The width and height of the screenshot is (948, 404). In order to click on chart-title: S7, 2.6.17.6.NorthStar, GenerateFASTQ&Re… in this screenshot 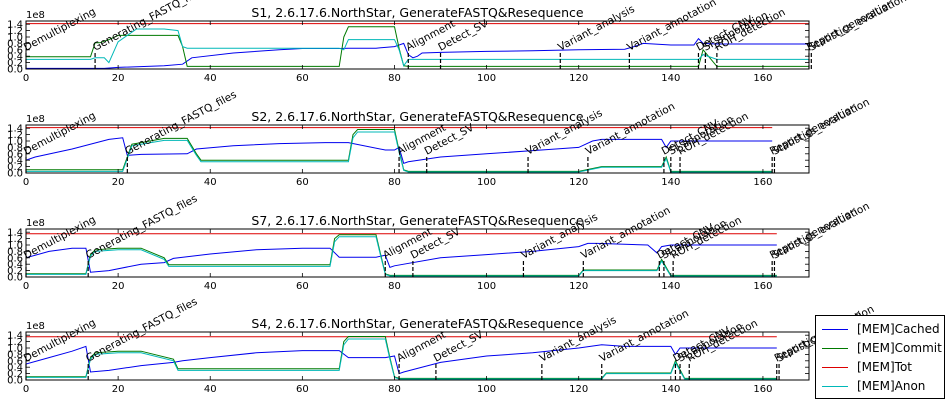, I will do `click(417, 220)`.